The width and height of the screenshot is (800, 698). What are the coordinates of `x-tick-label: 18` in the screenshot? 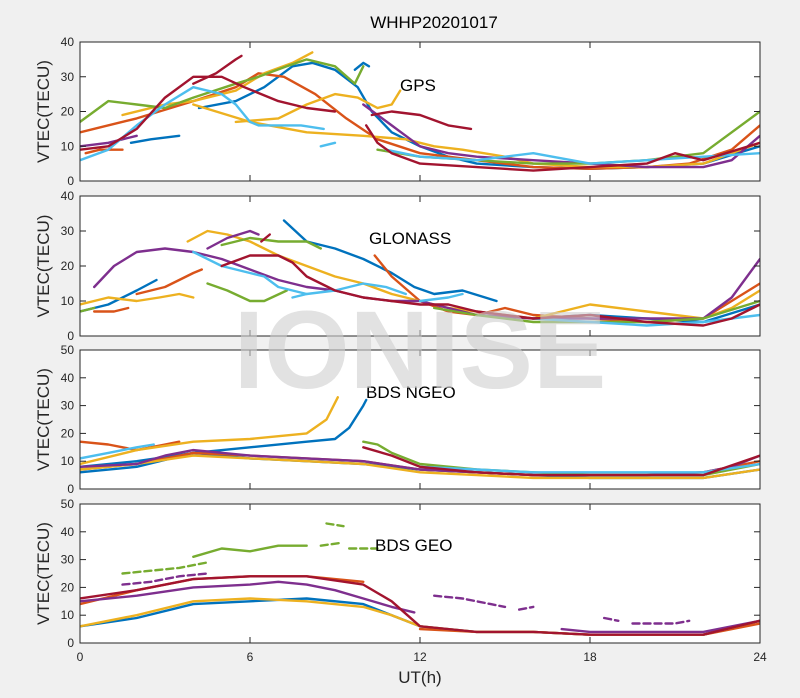 It's located at (590, 657).